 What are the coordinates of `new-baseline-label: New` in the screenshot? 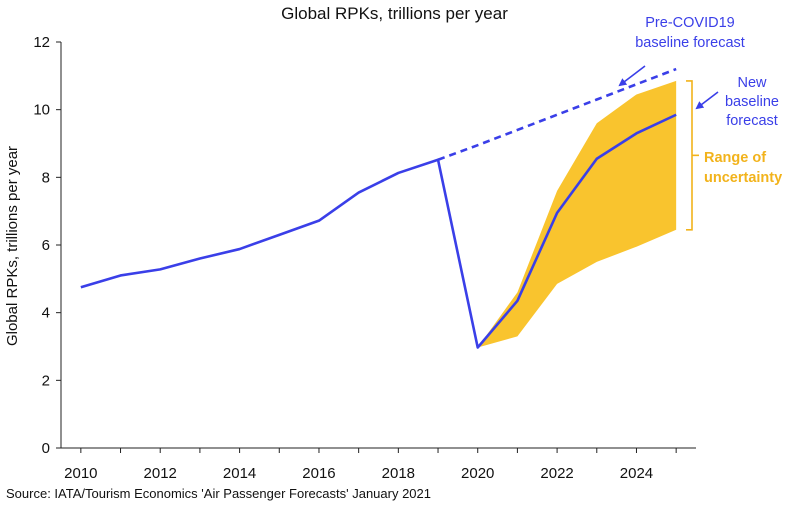 It's located at (752, 83).